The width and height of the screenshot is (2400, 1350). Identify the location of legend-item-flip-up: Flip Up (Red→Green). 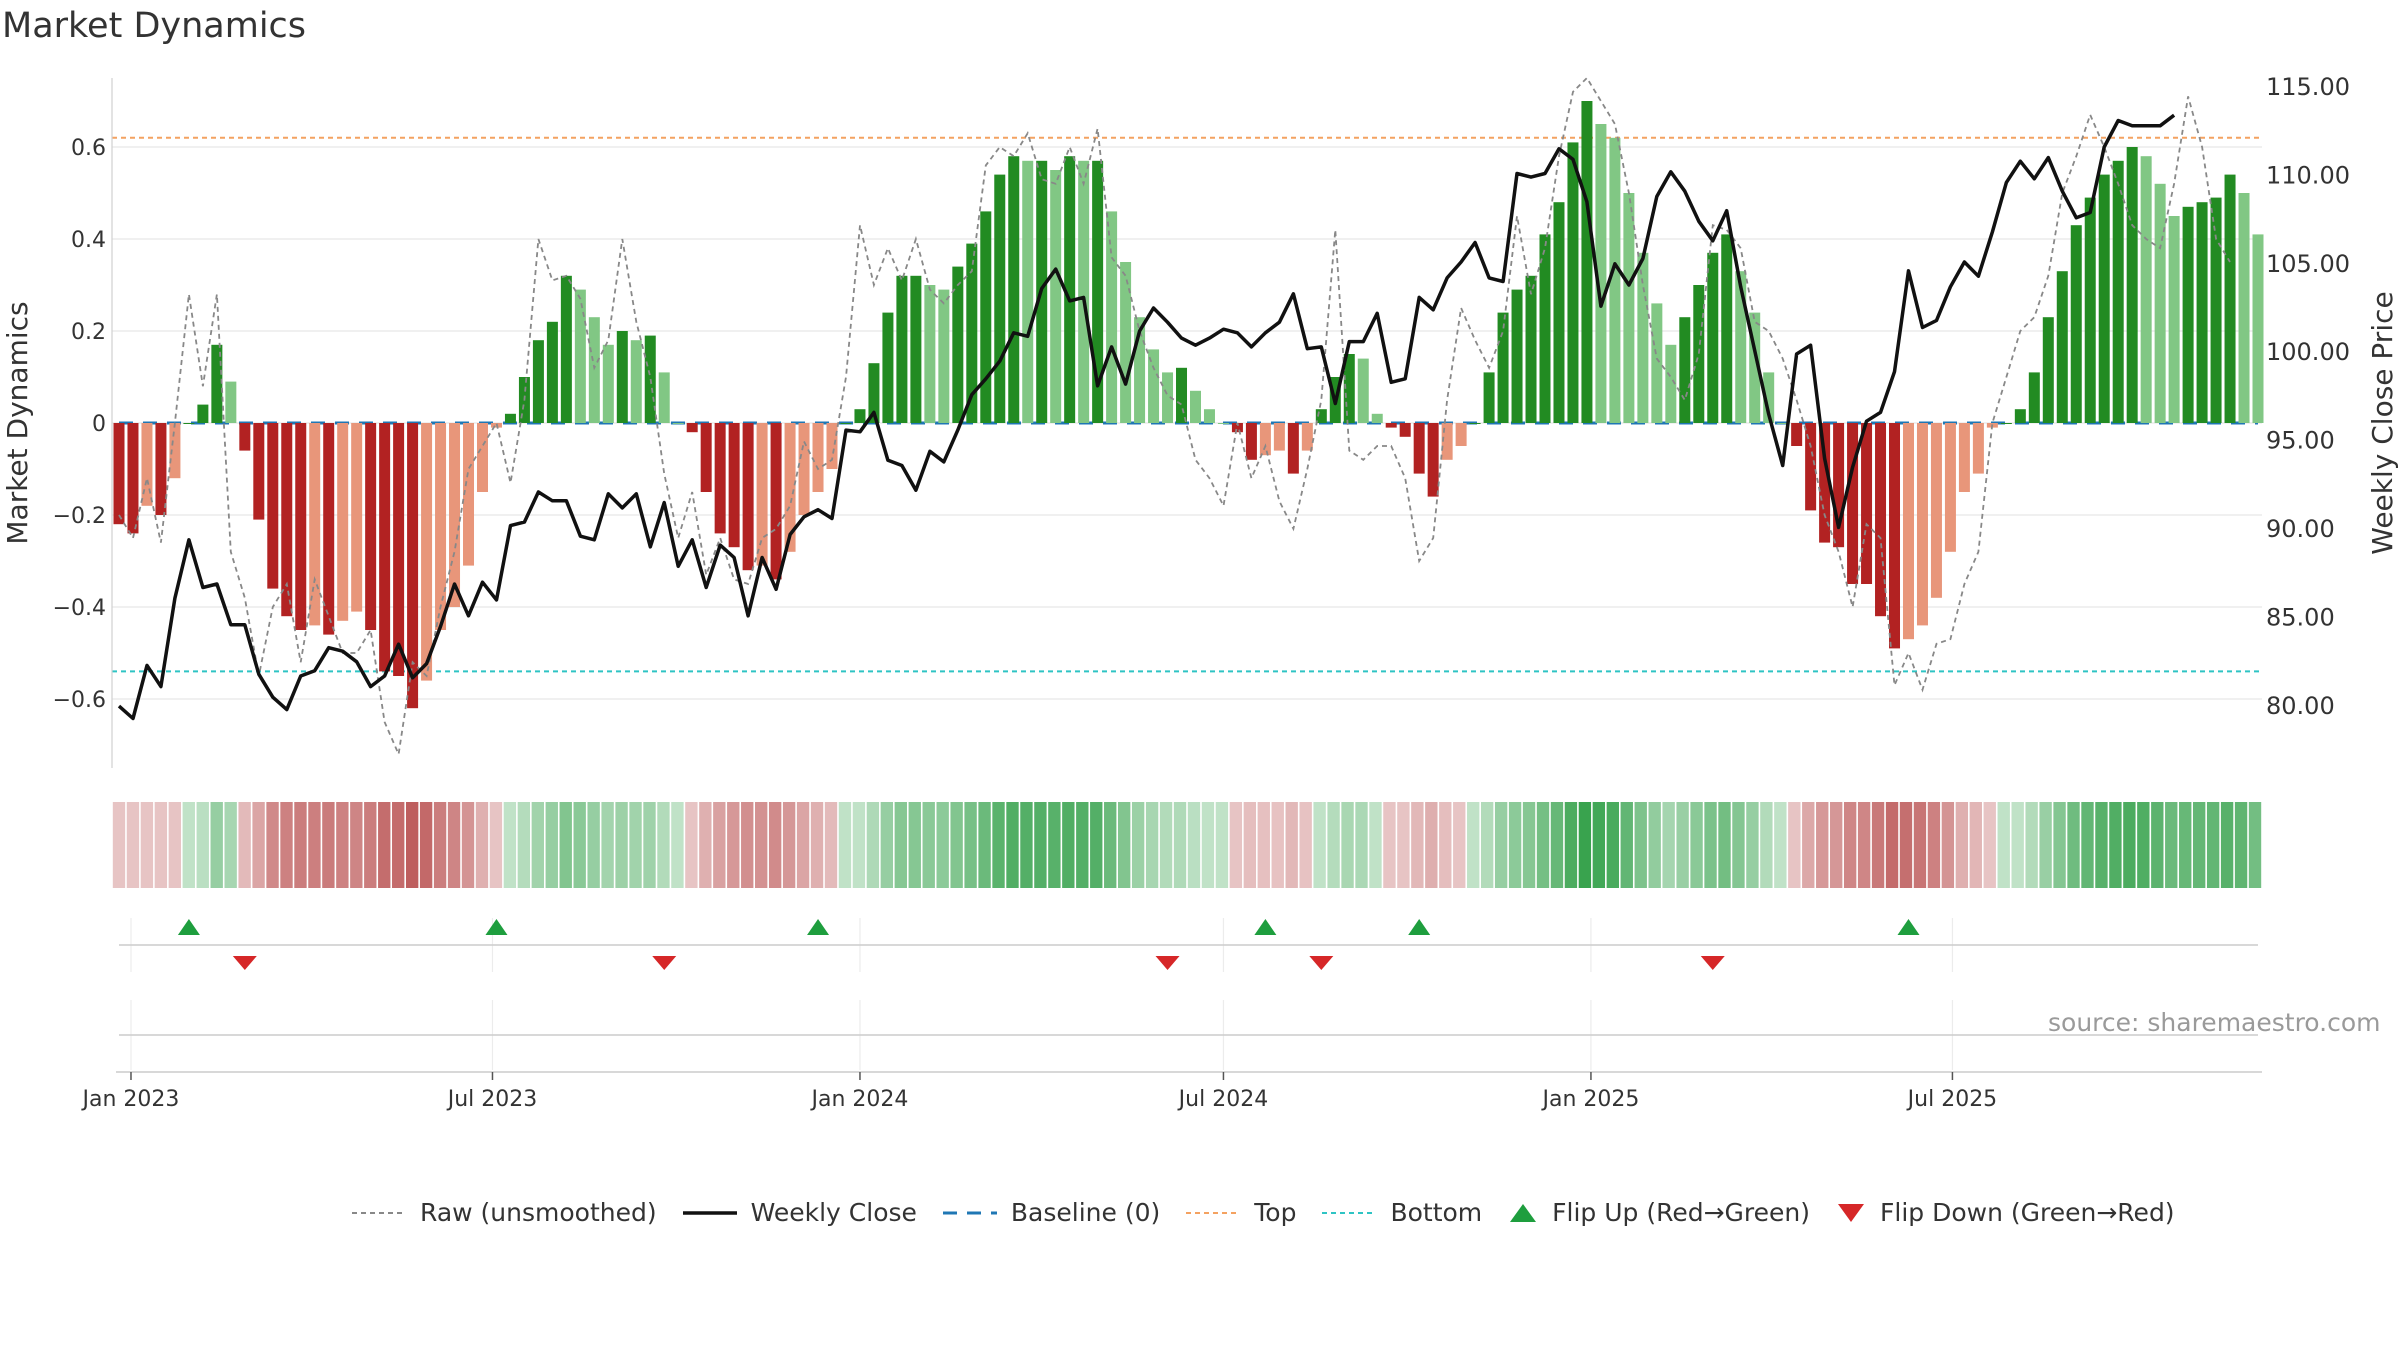
(1658, 1212).